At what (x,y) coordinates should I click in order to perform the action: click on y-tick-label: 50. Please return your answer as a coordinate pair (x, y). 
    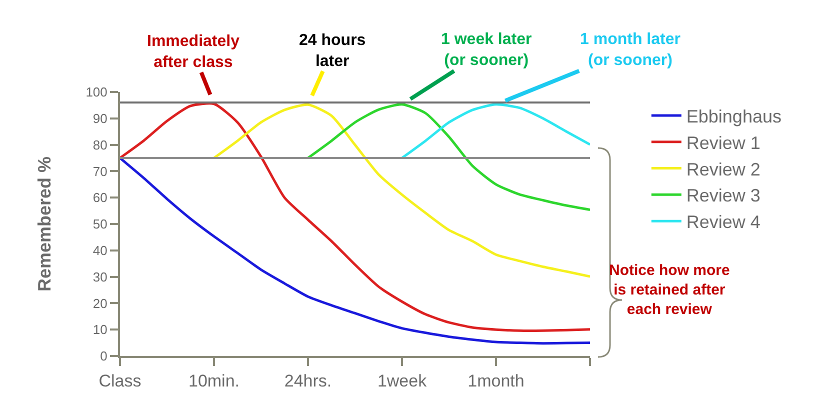
    Looking at the image, I should click on (100, 224).